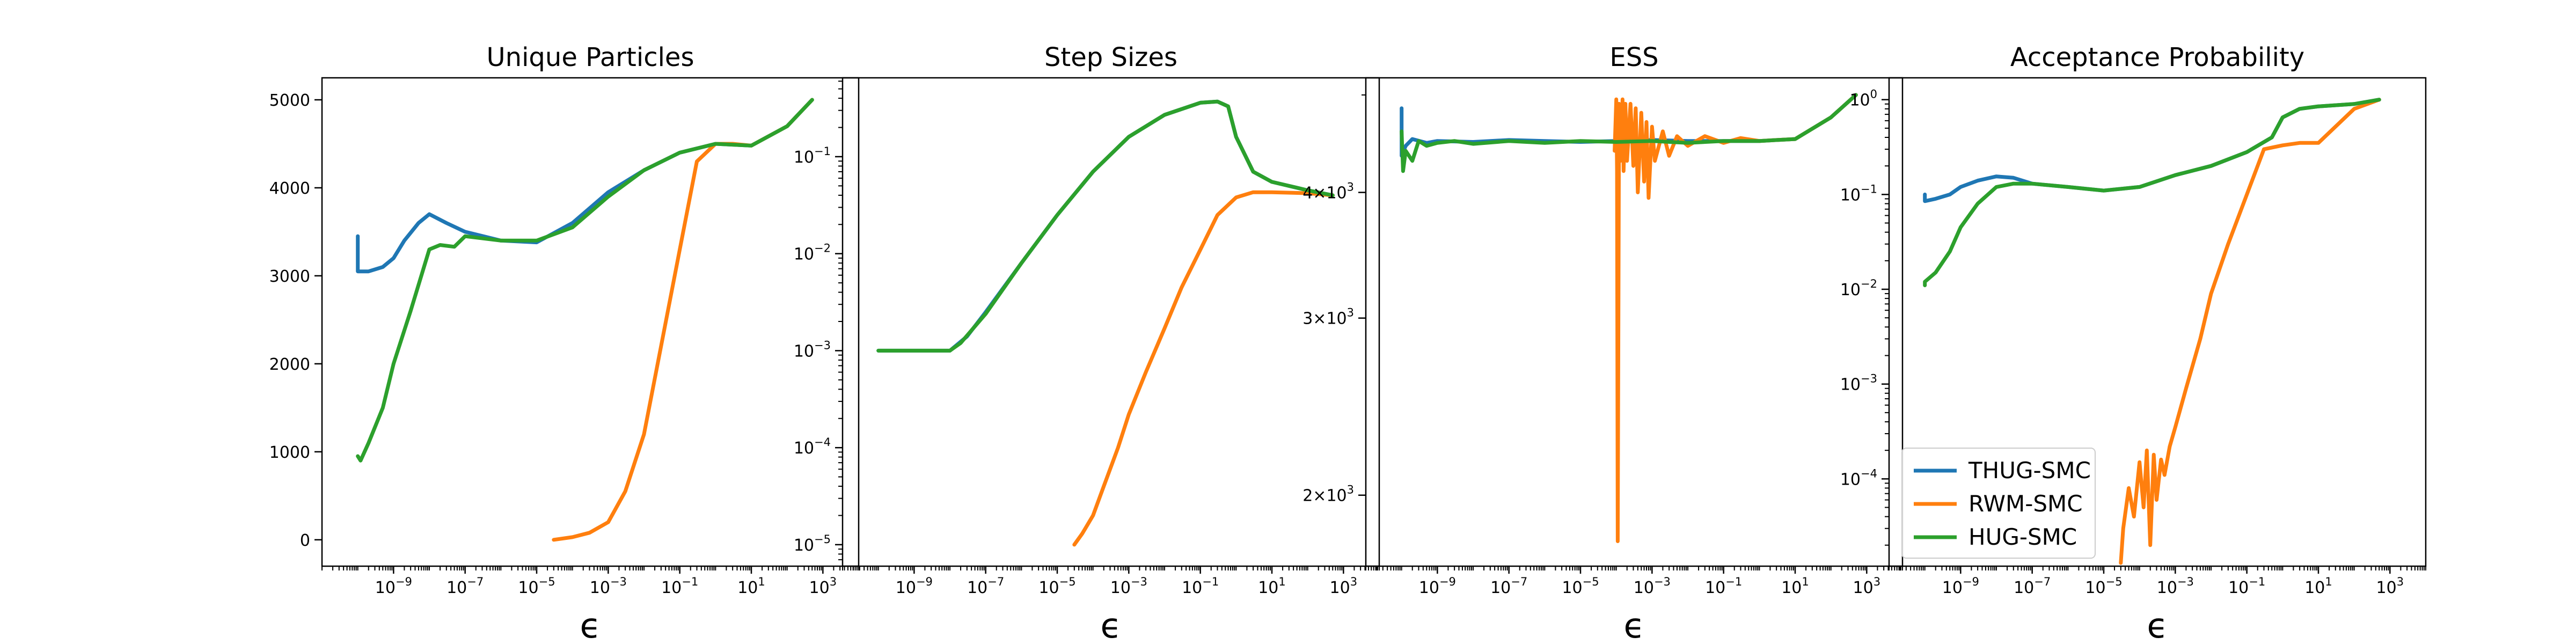  Describe the element at coordinates (822, 442) in the screenshot. I see `y-tick-label-exp: −4` at that location.